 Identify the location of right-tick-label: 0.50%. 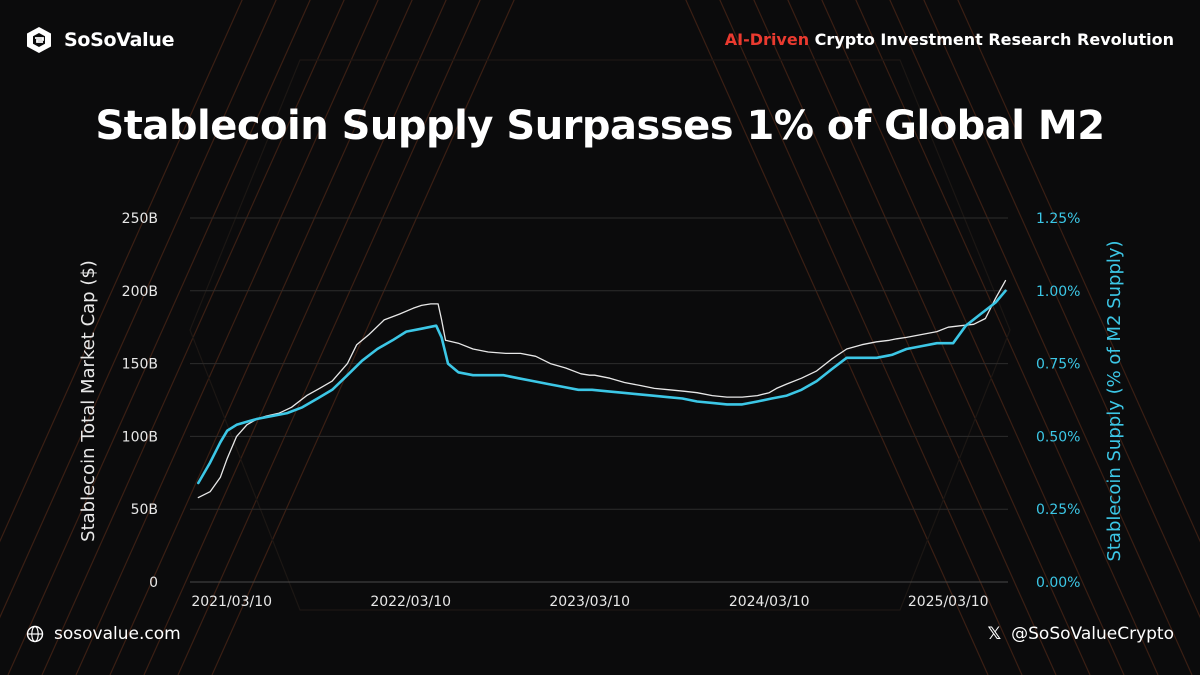
(1058, 437).